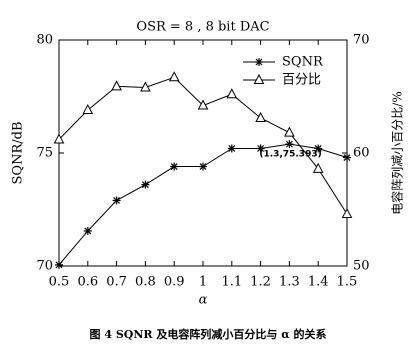 This screenshot has width=416, height=356. What do you see at coordinates (318, 282) in the screenshot?
I see `x-tick-label: 1.4` at bounding box center [318, 282].